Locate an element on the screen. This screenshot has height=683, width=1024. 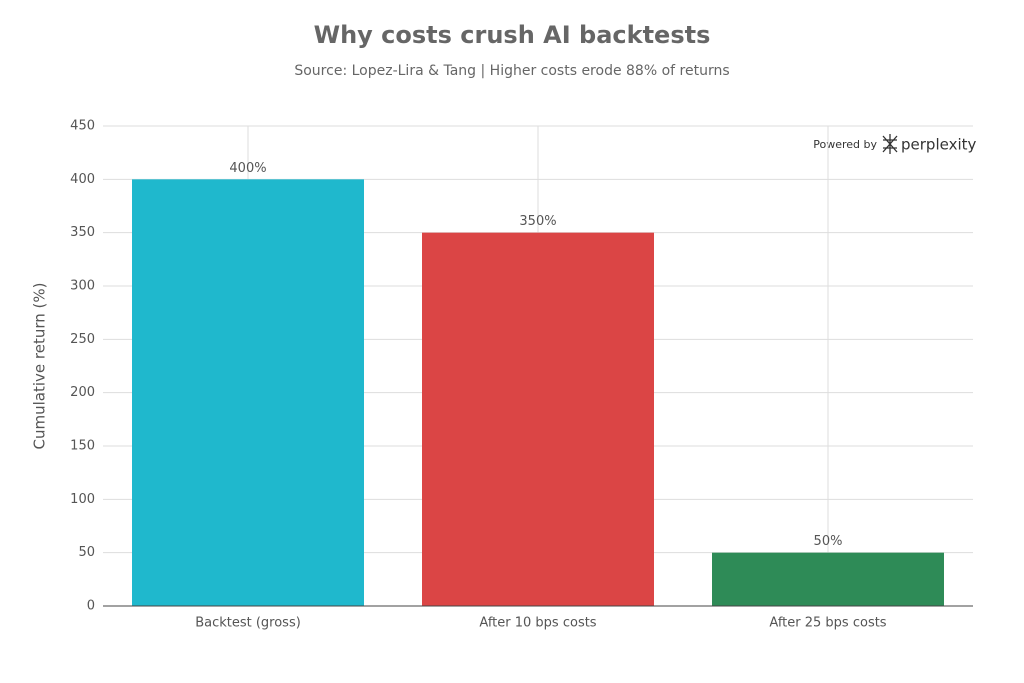
y-tick-label: 100 is located at coordinates (82, 499).